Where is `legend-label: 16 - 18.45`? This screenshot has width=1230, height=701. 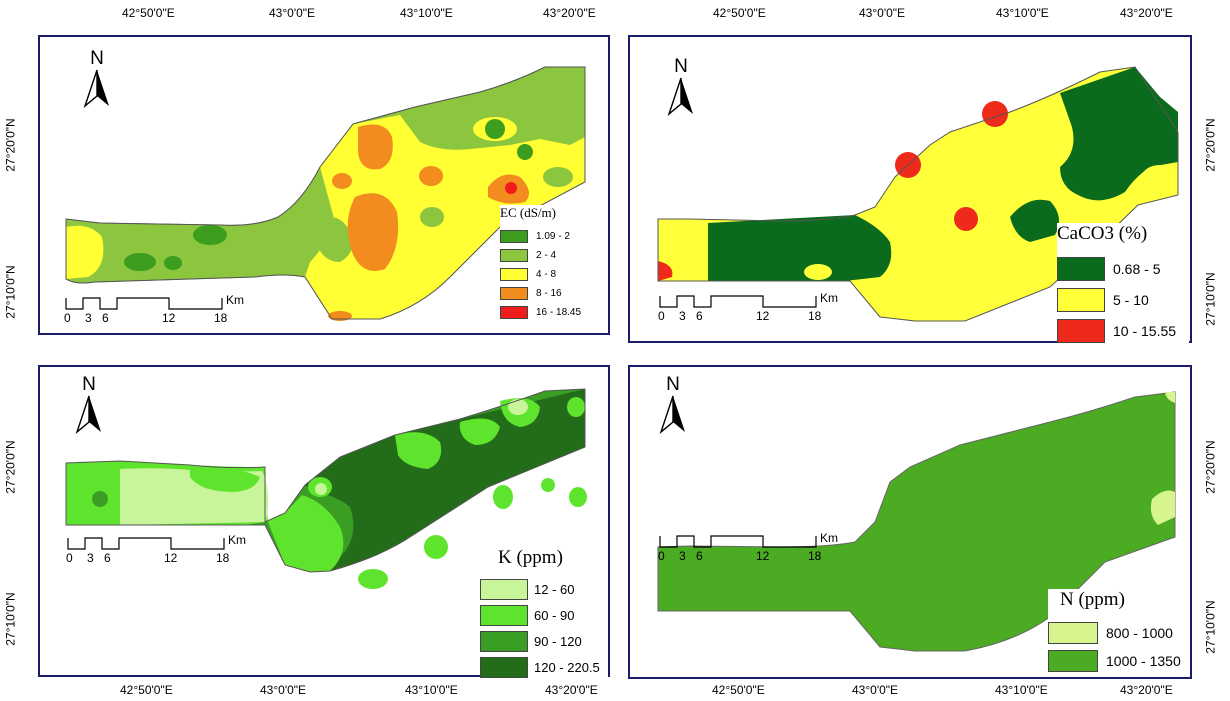
legend-label: 16 - 18.45 is located at coordinates (559, 312).